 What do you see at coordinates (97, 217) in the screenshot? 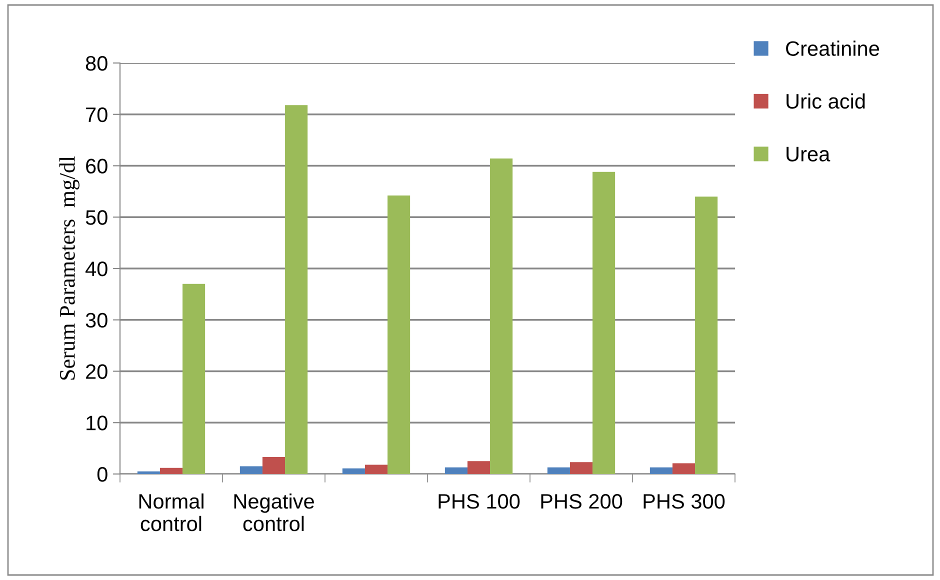
I see `y-tick-label: 50` at bounding box center [97, 217].